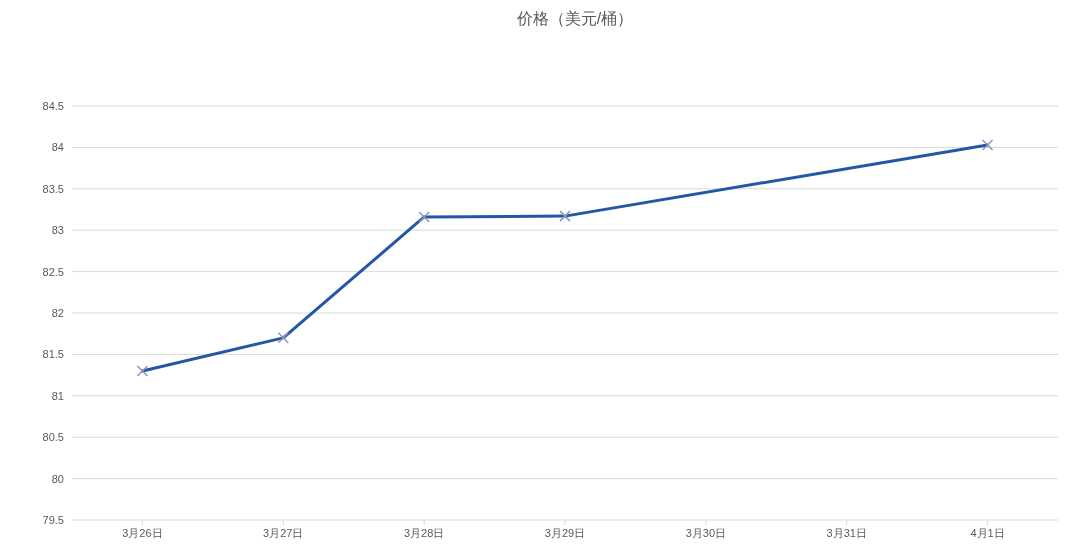  Describe the element at coordinates (53, 106) in the screenshot. I see `y-tick-label: 84.5` at that location.